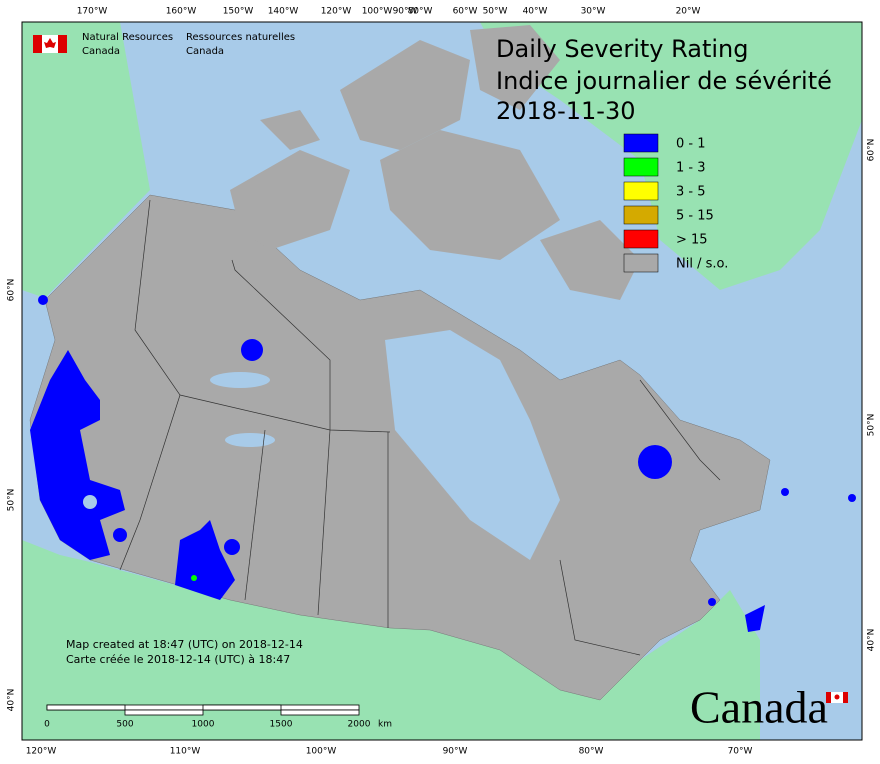 This screenshot has width=880, height=764. Describe the element at coordinates (12, 290) in the screenshot. I see `left-axis-label: 60°N` at that location.